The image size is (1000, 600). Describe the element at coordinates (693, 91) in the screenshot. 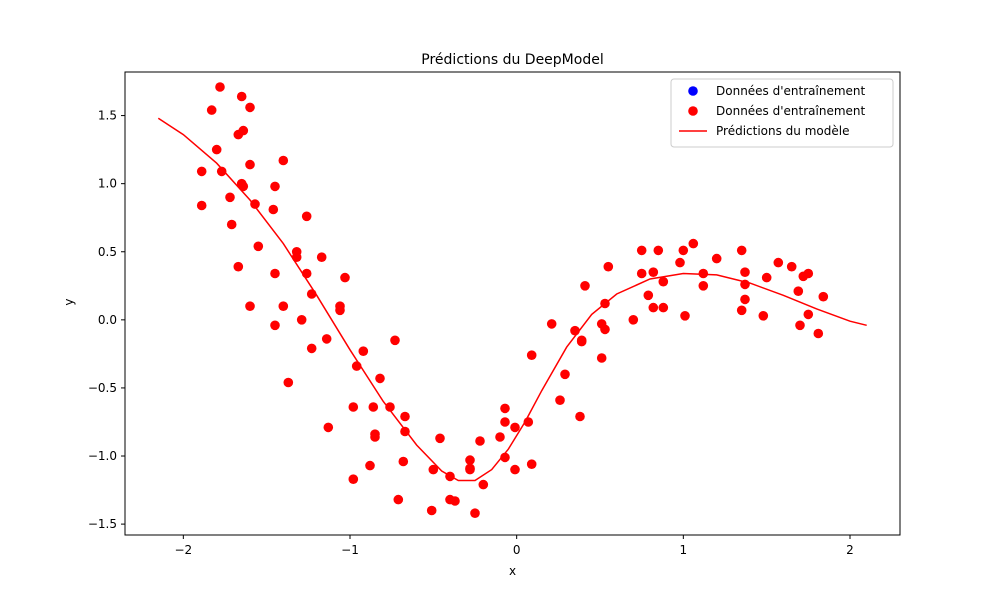

I see `legend-dot-swatch` at that location.